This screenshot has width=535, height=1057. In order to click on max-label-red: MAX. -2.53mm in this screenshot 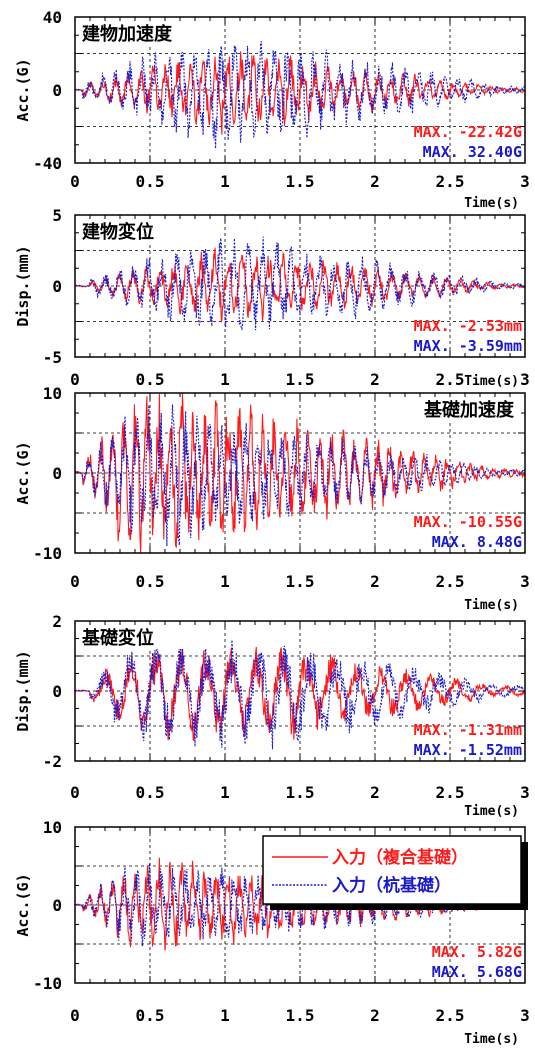, I will do `click(468, 326)`.